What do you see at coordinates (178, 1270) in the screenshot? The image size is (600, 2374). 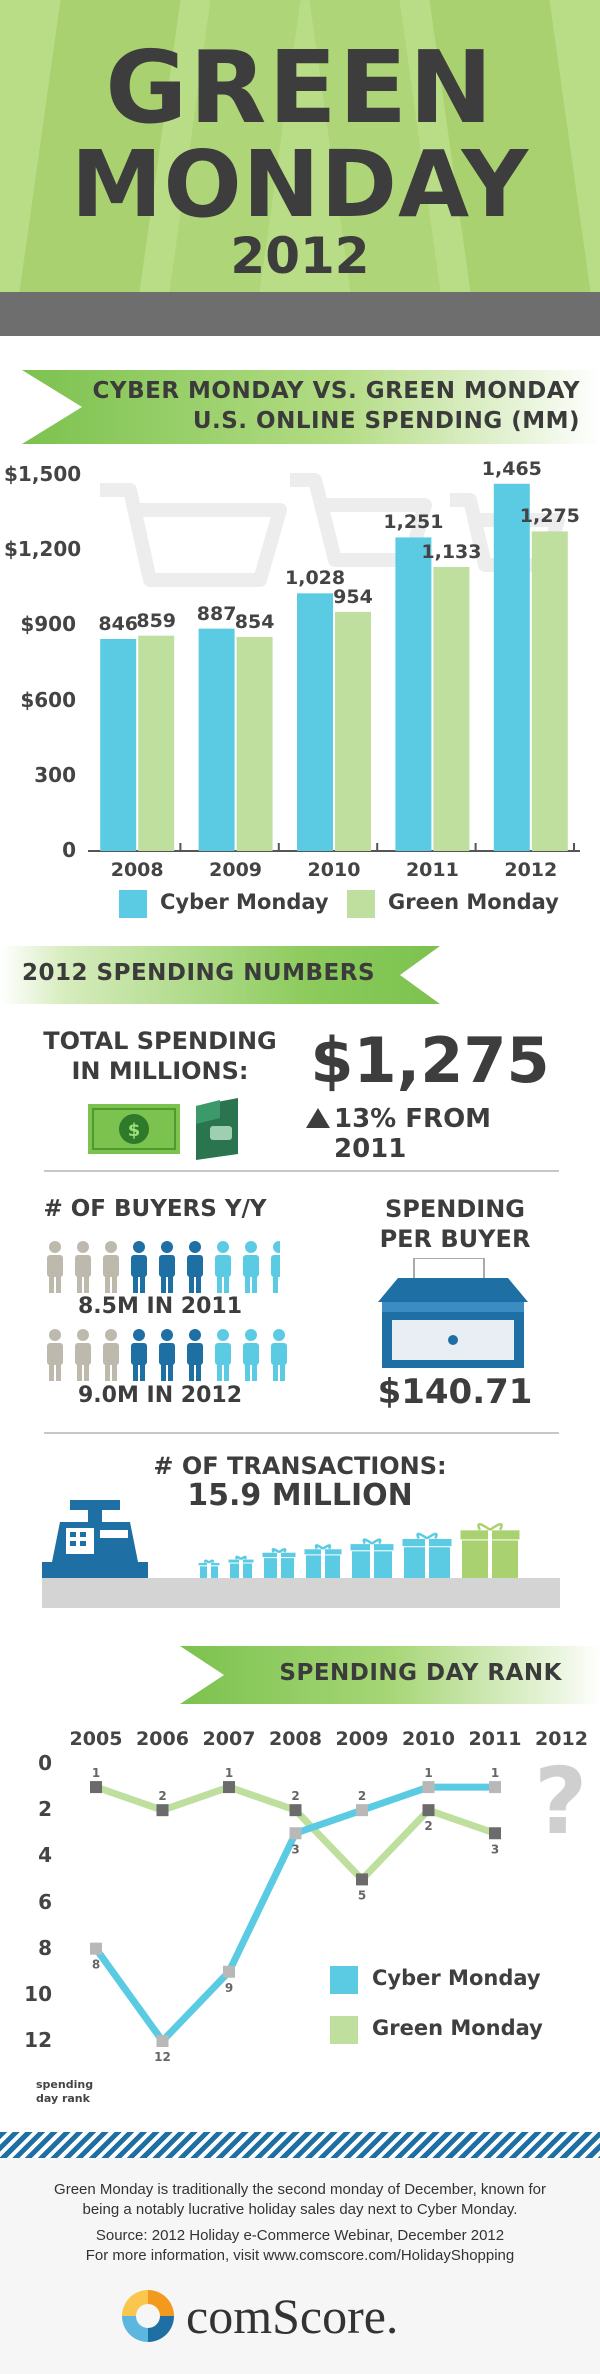 I see `buyers-2011-people-icon` at bounding box center [178, 1270].